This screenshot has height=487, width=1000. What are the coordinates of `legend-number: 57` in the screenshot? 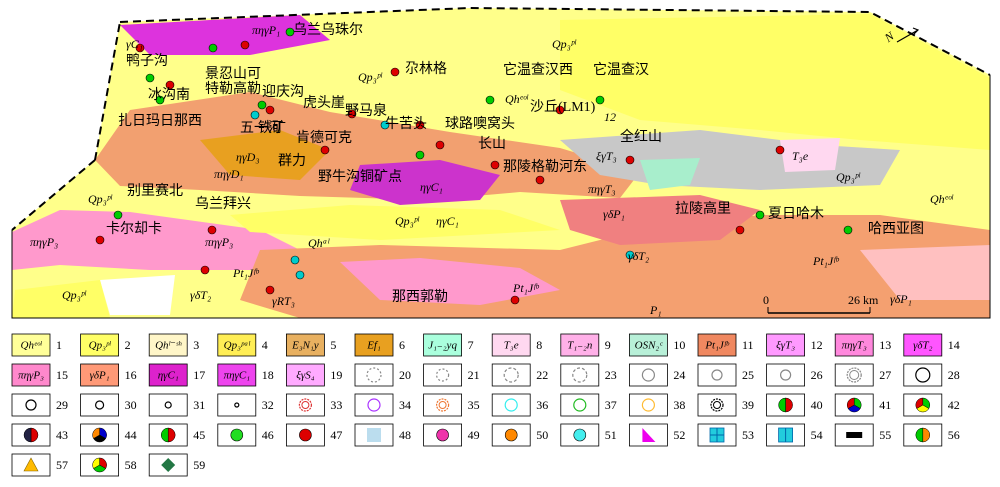 It's located at (62, 465).